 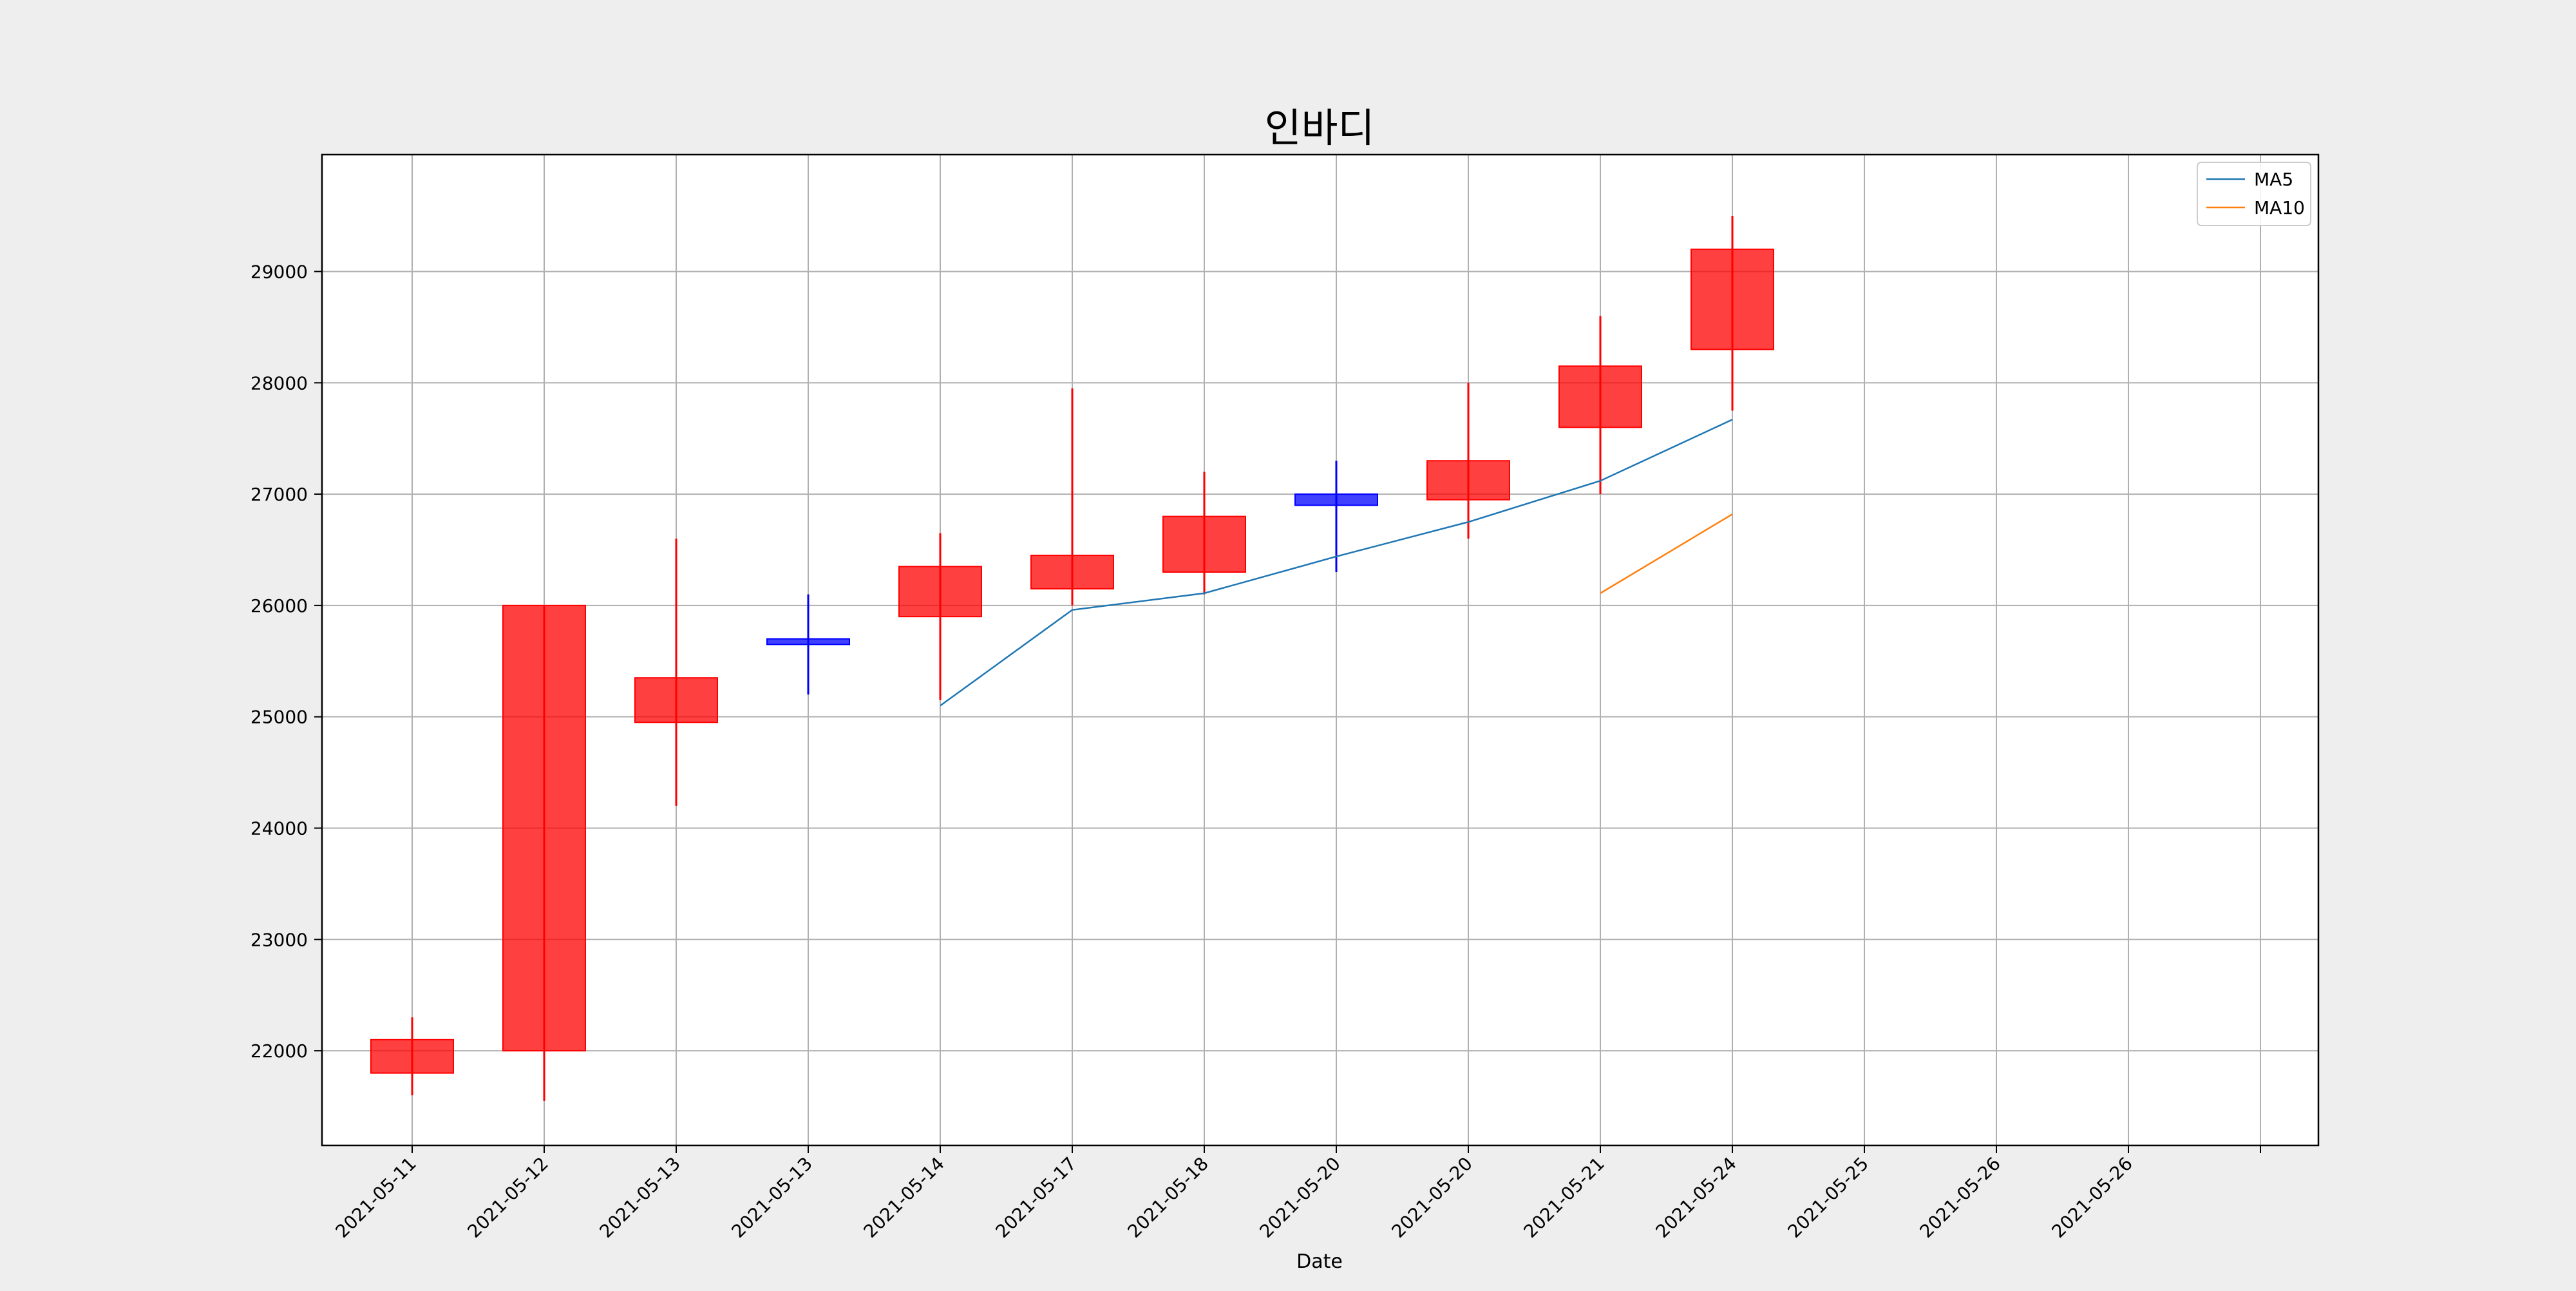 What do you see at coordinates (279, 828) in the screenshot?
I see `y-tick-label: 24000` at bounding box center [279, 828].